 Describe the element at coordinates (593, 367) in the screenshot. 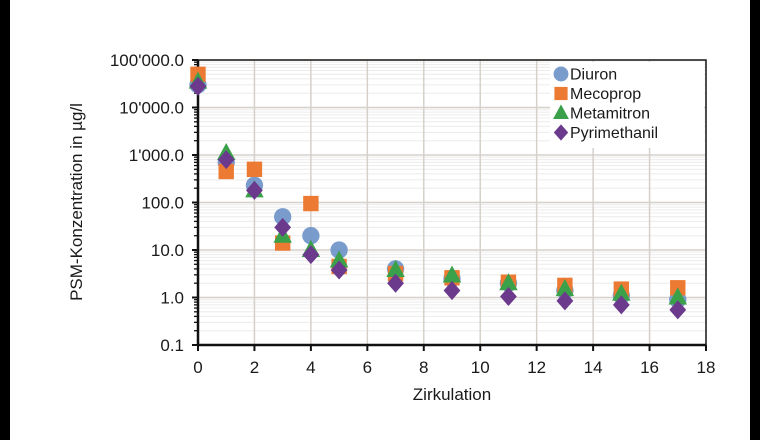

I see `x-tick-label: 14` at that location.